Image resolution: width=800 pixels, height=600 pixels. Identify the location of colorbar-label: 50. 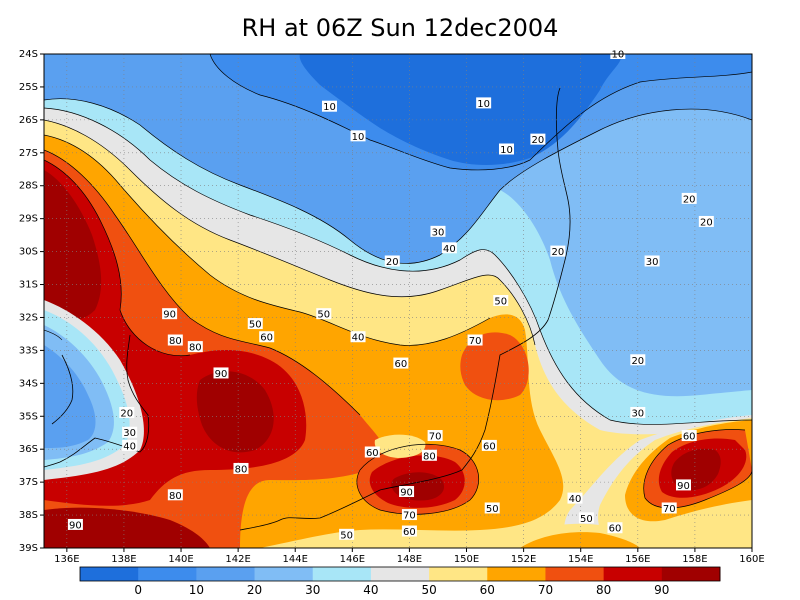
(428, 590).